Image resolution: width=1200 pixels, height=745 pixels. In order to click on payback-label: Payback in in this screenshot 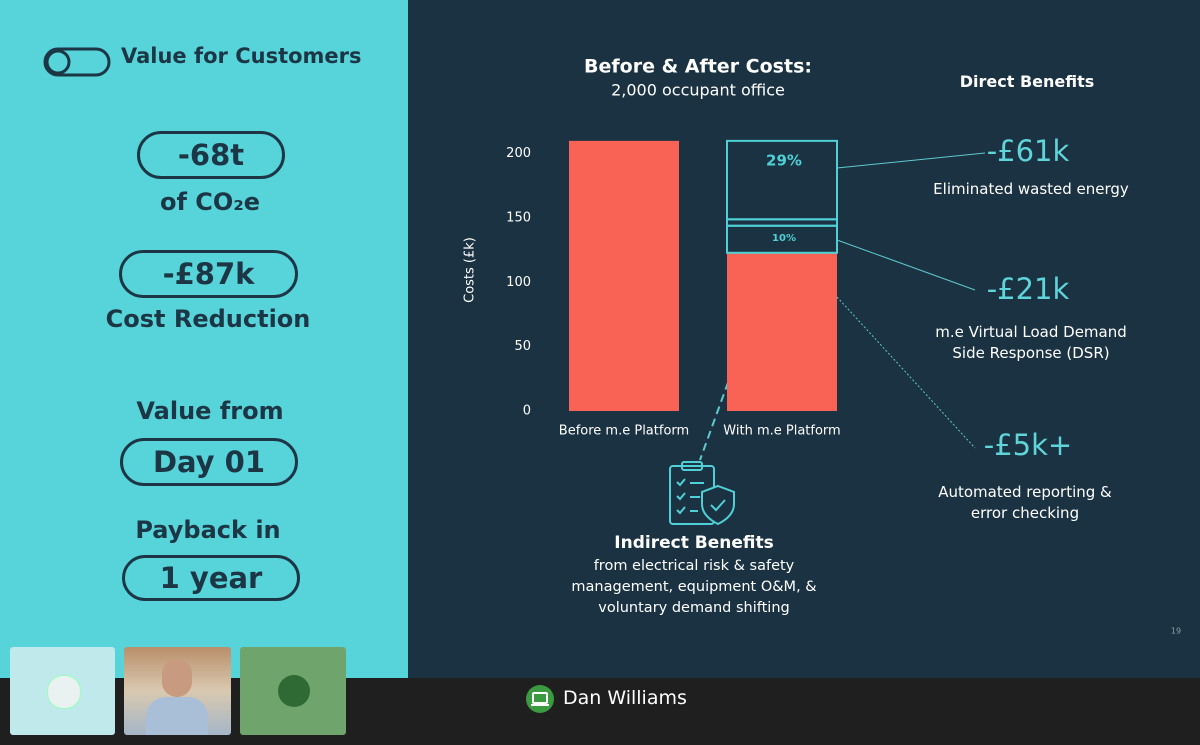, I will do `click(208, 530)`.